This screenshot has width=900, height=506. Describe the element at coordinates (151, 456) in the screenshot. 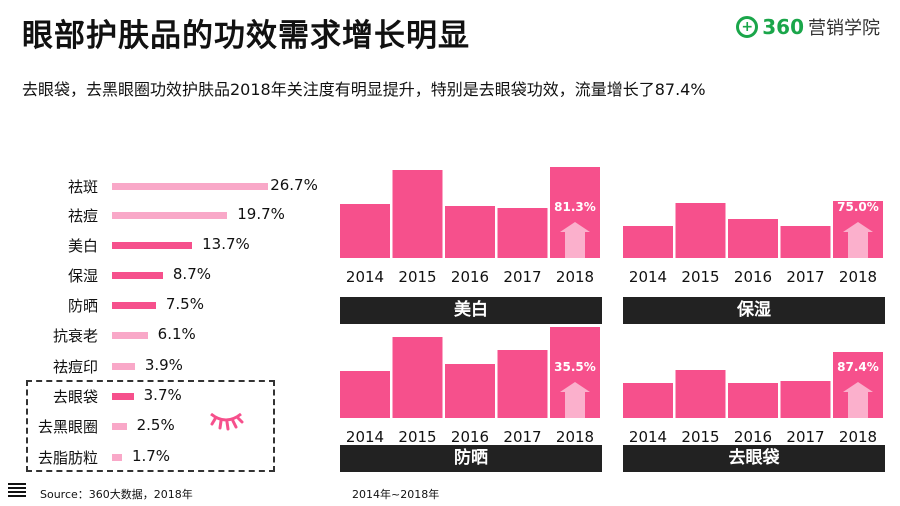

I see `ranking-value: 1.7%` at that location.